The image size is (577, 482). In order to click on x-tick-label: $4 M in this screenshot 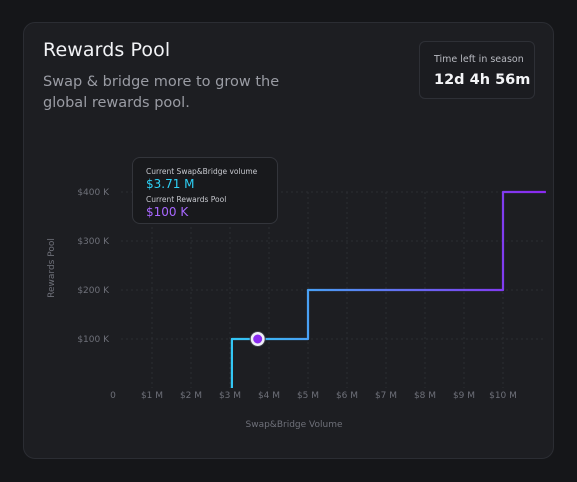, I will do `click(269, 396)`.